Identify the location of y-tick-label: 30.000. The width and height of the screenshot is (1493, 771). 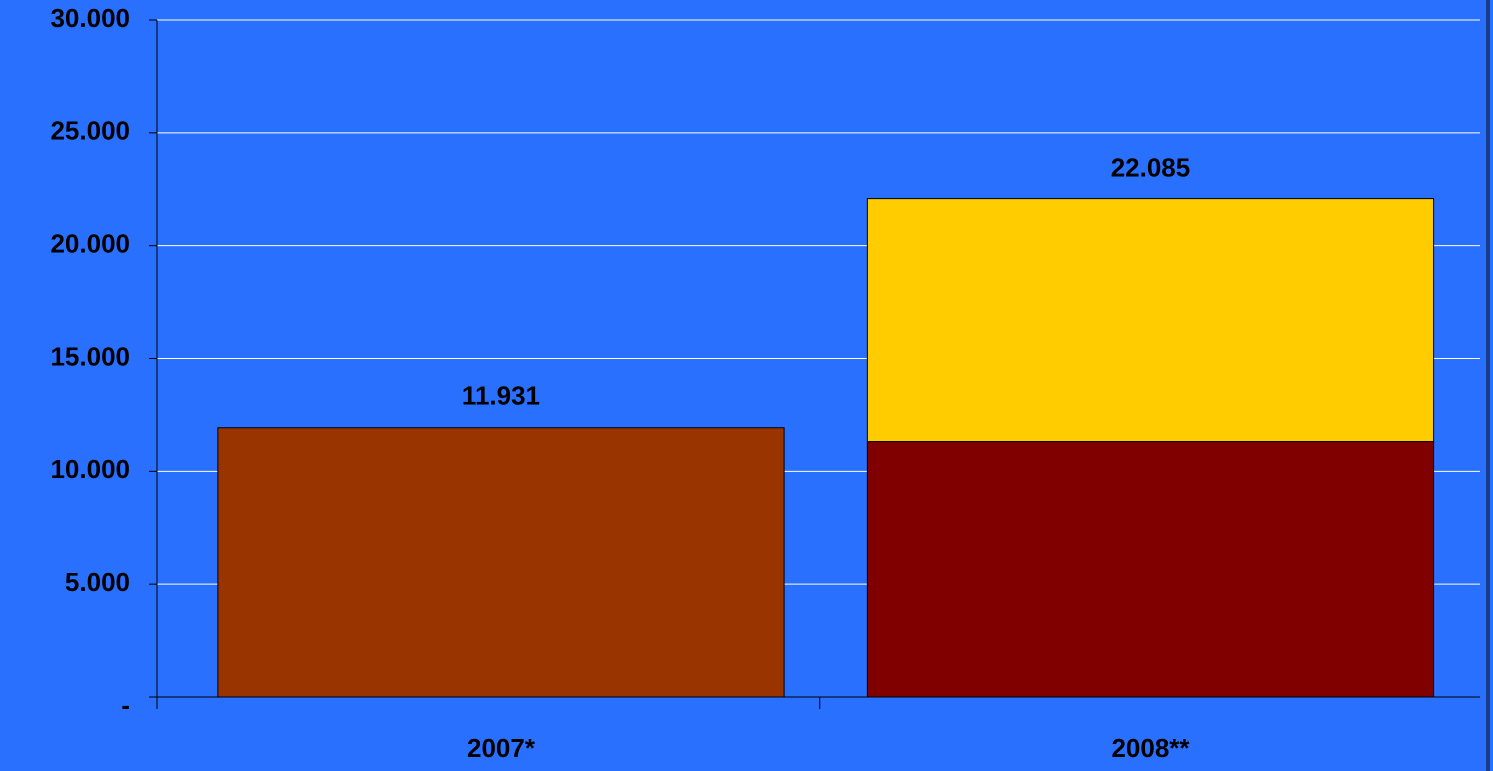
(90, 18).